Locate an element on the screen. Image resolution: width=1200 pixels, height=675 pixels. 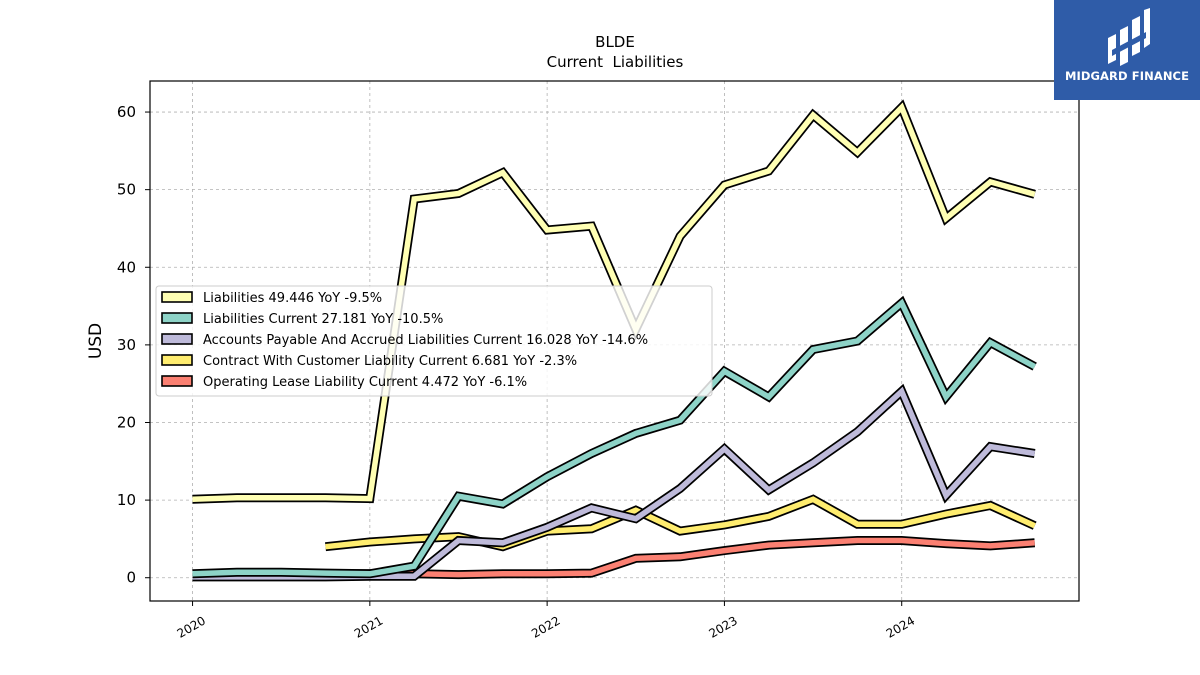
midgard-finance-logo: MIDGARD FINANCE is located at coordinates (1127, 50).